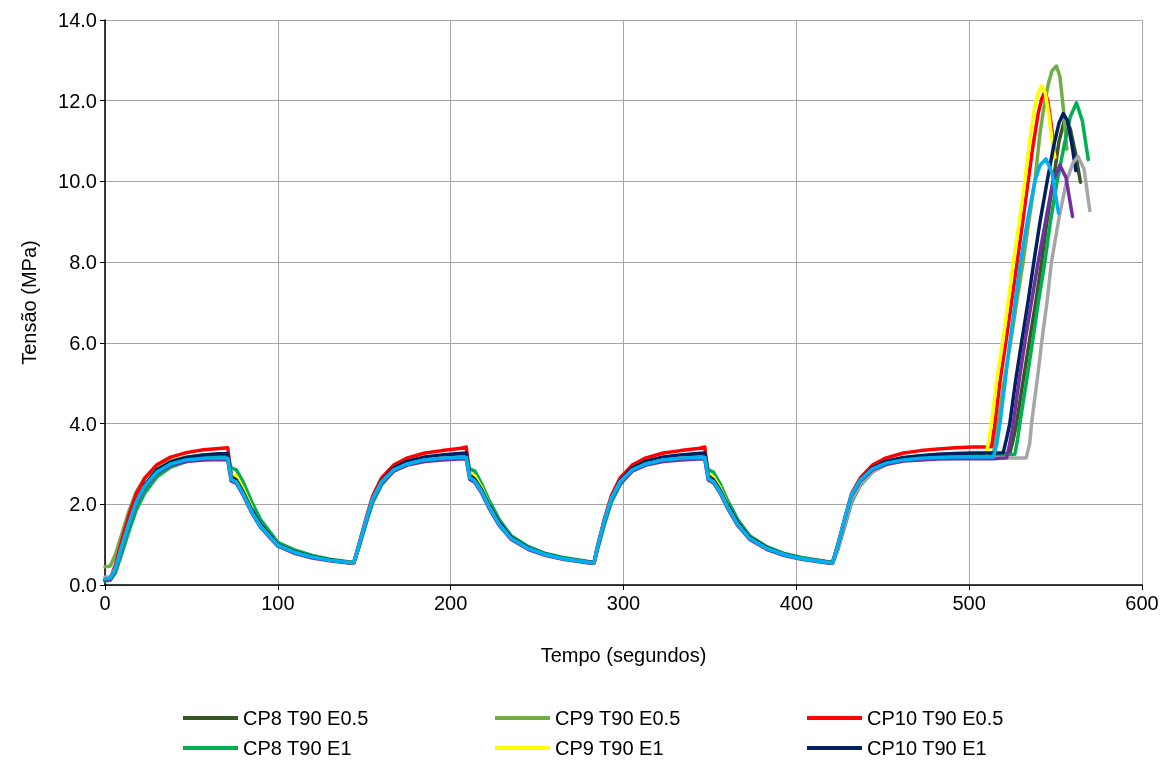  What do you see at coordinates (297, 748) in the screenshot?
I see `legend-label: CP8 T90 E1` at bounding box center [297, 748].